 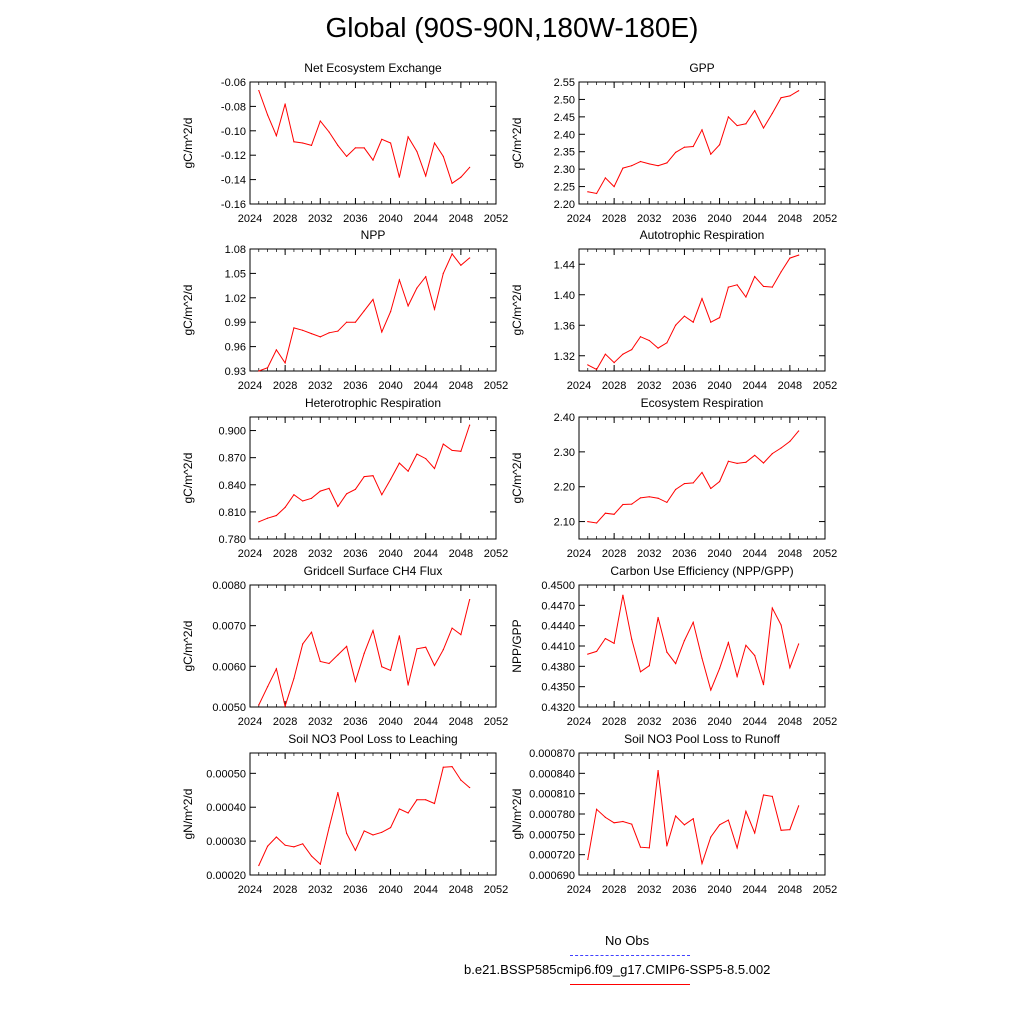 I want to click on y-tick-label: 0.000870, so click(x=552, y=754).